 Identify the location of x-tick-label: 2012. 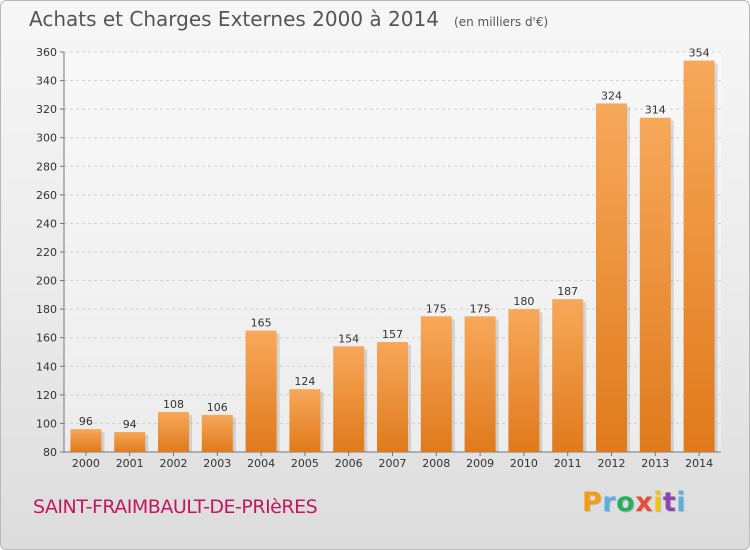
(612, 463).